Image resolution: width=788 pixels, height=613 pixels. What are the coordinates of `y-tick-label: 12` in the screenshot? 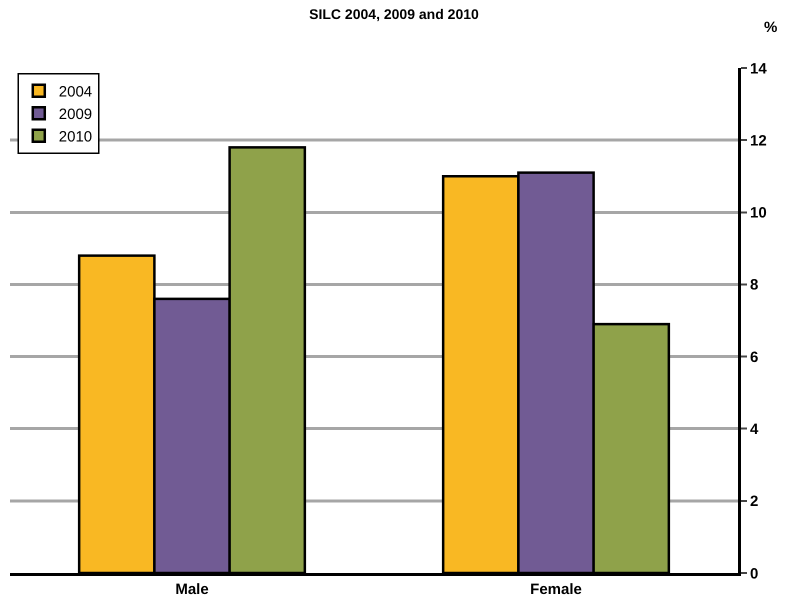 It's located at (758, 141).